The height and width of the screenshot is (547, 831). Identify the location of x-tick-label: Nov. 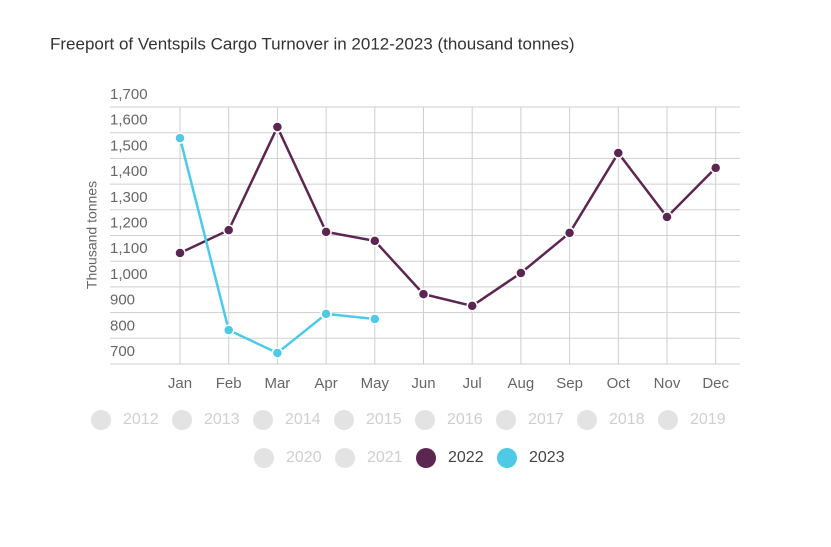
(667, 383).